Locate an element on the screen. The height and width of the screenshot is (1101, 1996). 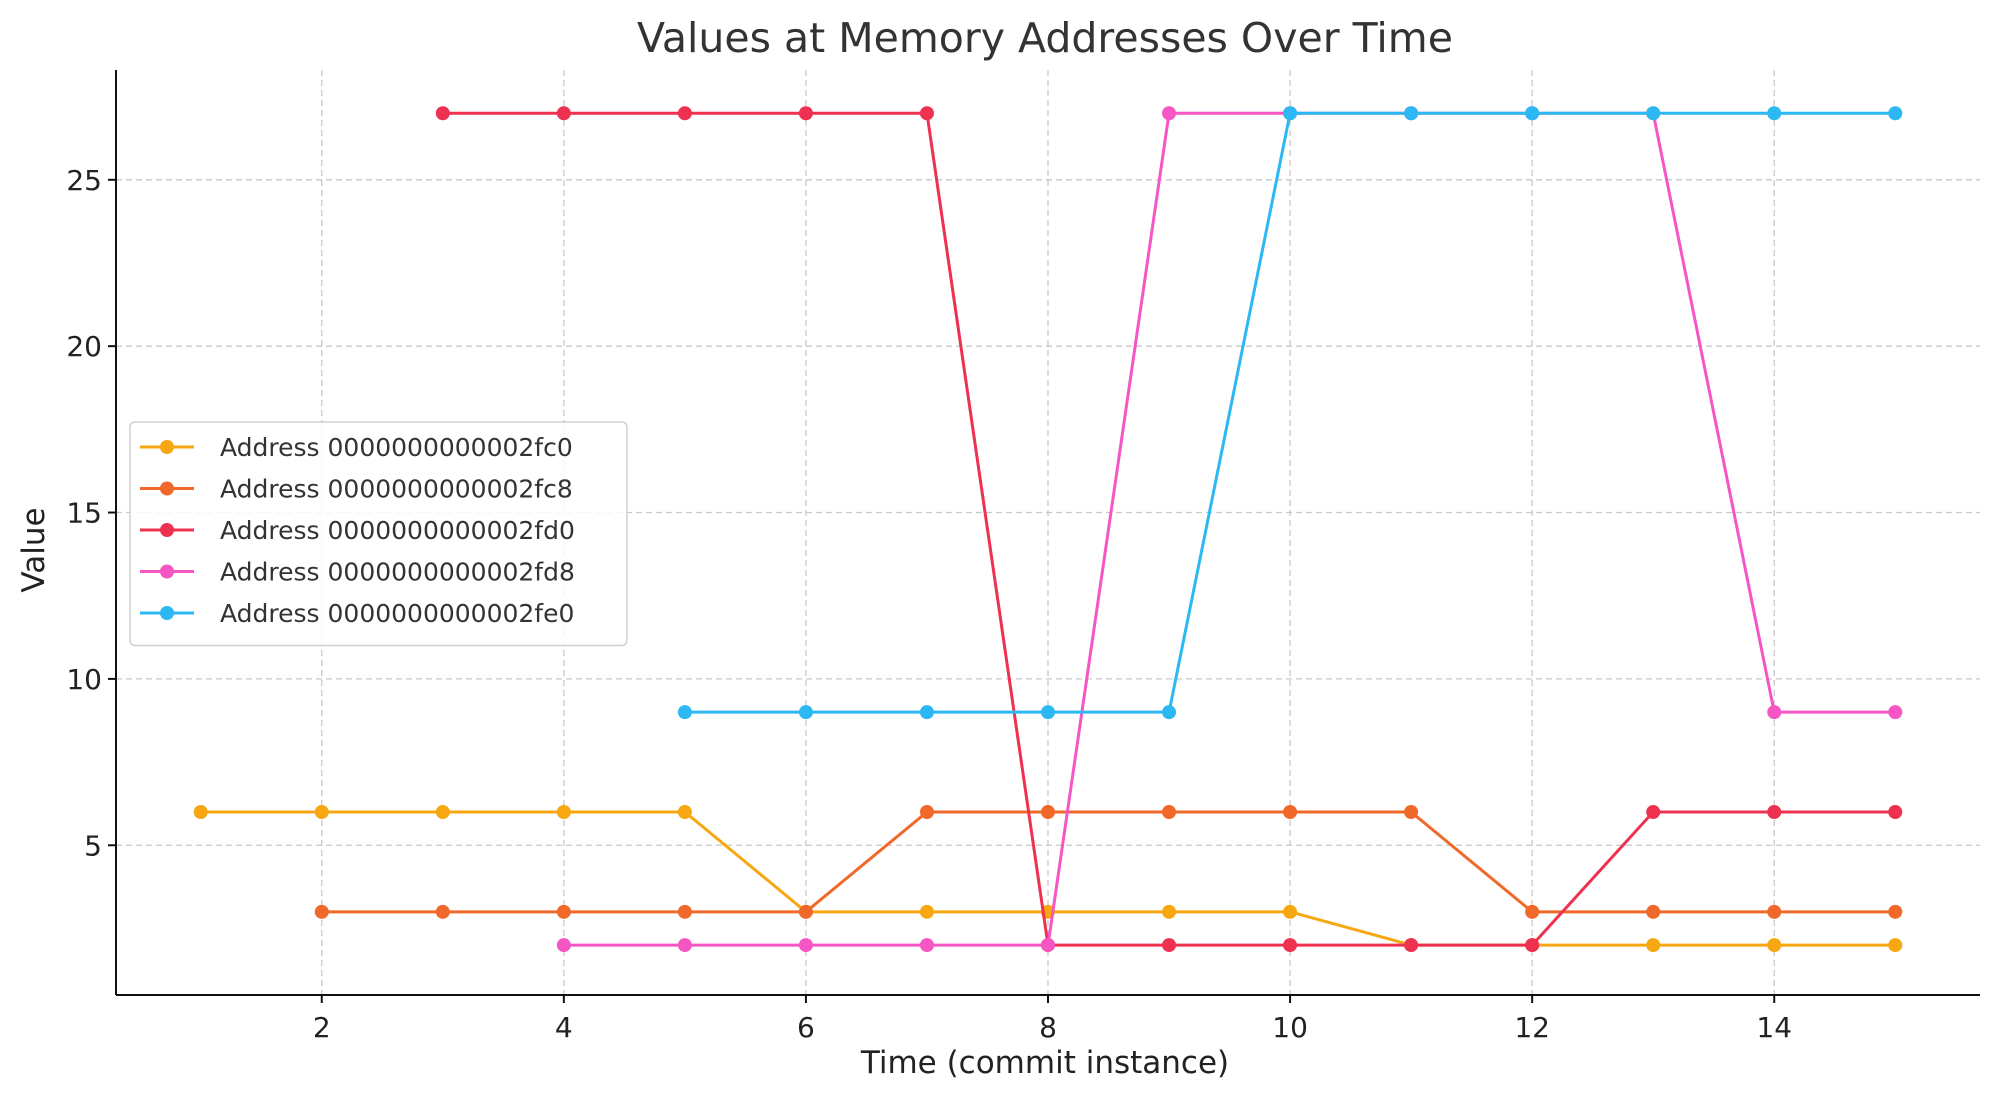
legend-item: Address 0000000000002fd0 is located at coordinates (357, 530).